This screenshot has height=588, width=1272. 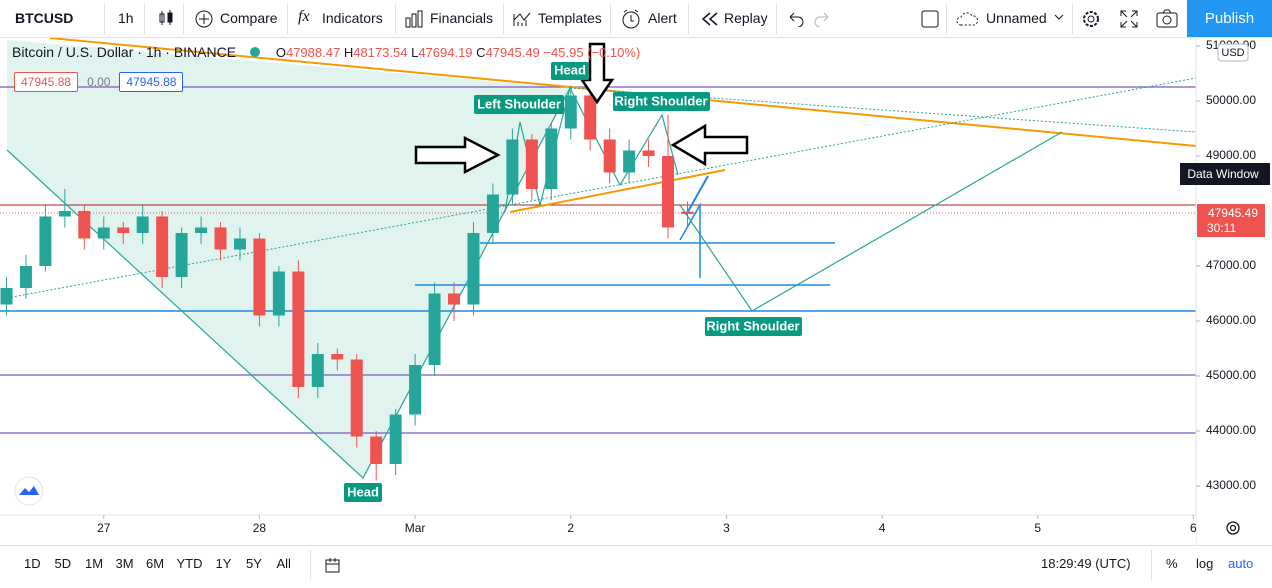 I want to click on x-tick-label: 27, so click(x=104, y=528).